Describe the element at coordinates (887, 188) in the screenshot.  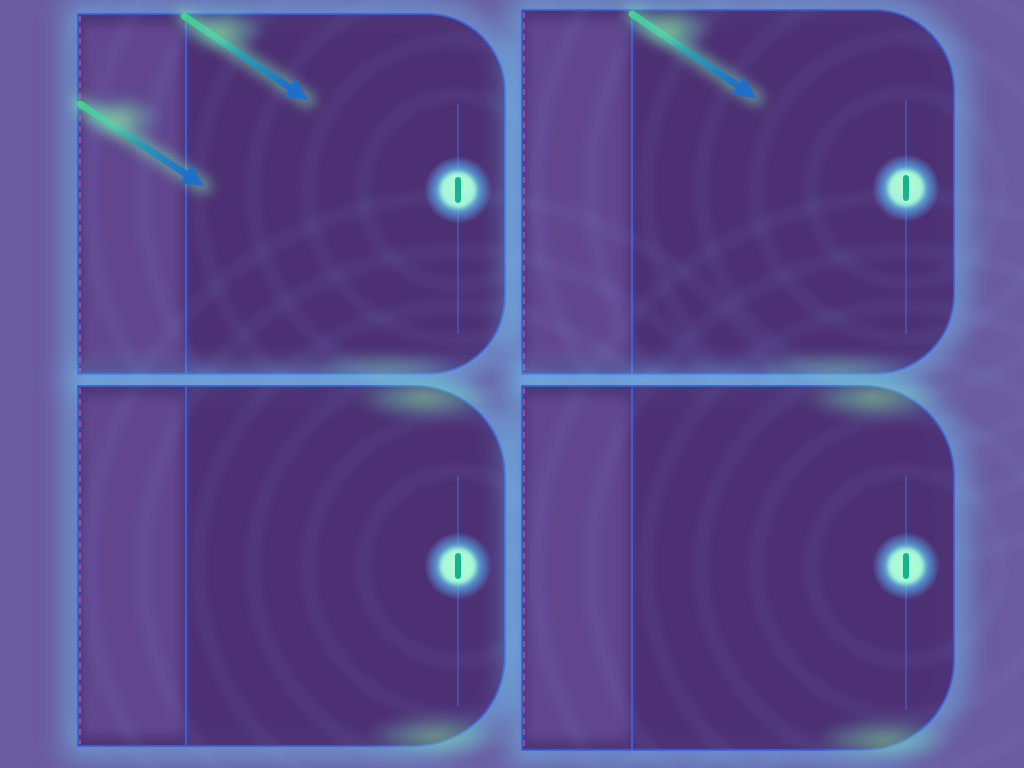
I see `wave-ring` at that location.